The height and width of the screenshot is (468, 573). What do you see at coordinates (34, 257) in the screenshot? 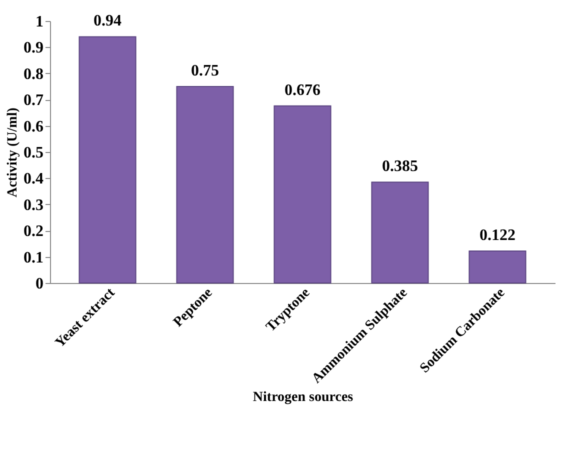
I see `y-tick-label: 0.1` at bounding box center [34, 257].